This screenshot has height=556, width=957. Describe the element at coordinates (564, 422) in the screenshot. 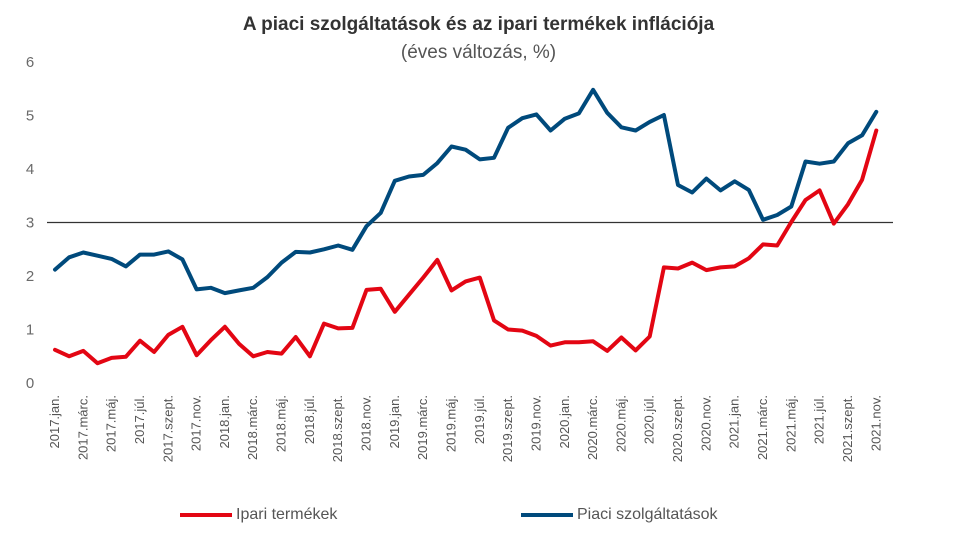

I see `x-tick-label: 2020.jan.` at that location.